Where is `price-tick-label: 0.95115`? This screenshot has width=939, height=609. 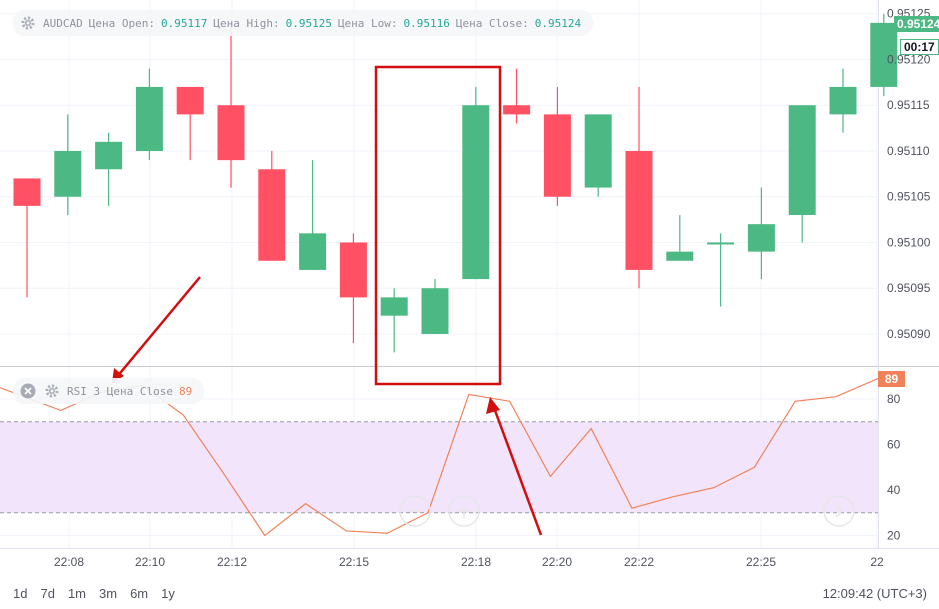 price-tick-label: 0.95115 is located at coordinates (908, 105).